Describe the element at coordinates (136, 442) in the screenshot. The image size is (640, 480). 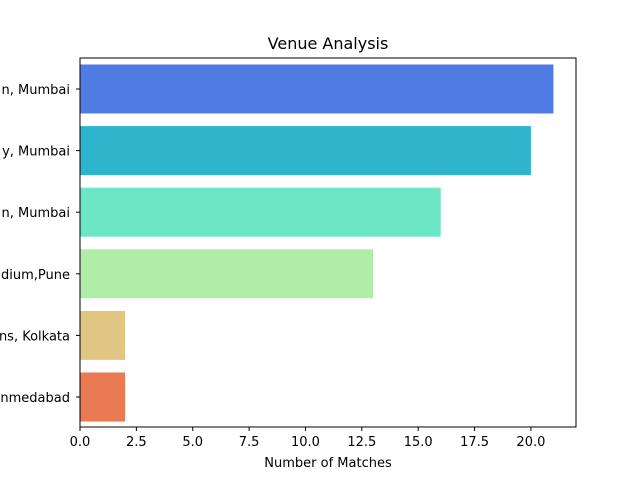
I see `x-tick-label: 2.5` at that location.